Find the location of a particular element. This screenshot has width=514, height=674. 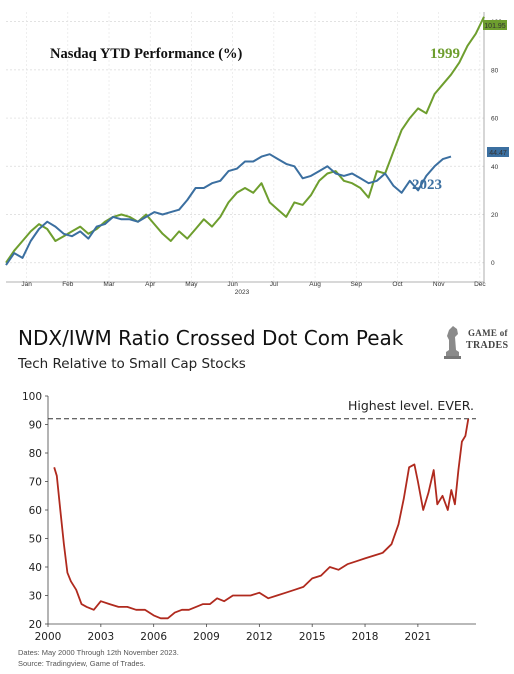

top-chart-title: Nasdaq YTD Performance (%) is located at coordinates (146, 54).